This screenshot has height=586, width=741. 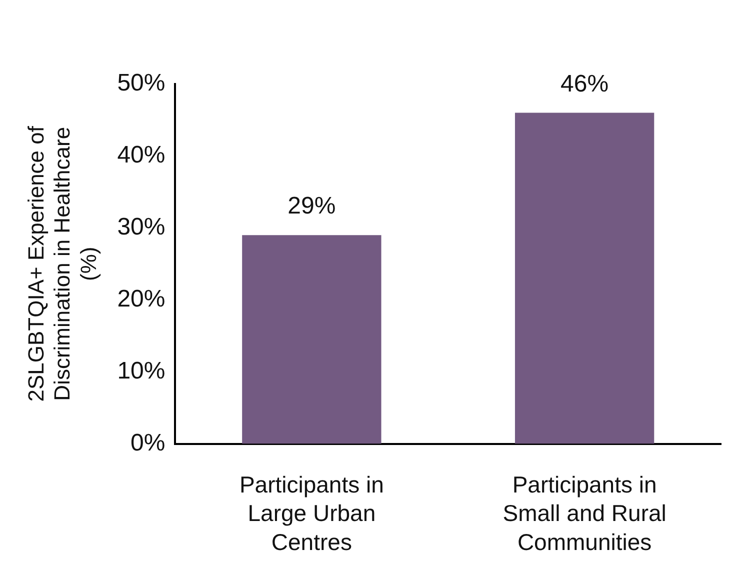 I want to click on y-tick-label: 50%, so click(x=141, y=83).